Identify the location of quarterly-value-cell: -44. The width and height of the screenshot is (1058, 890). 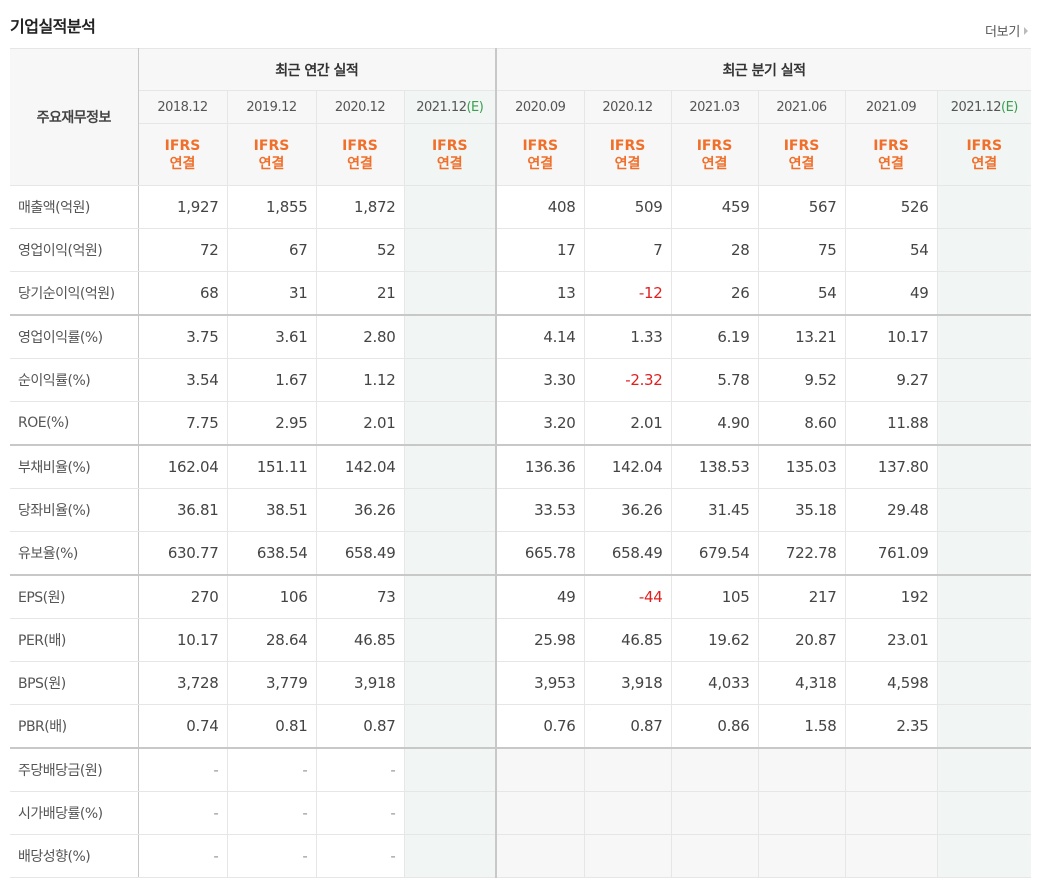
(627, 596).